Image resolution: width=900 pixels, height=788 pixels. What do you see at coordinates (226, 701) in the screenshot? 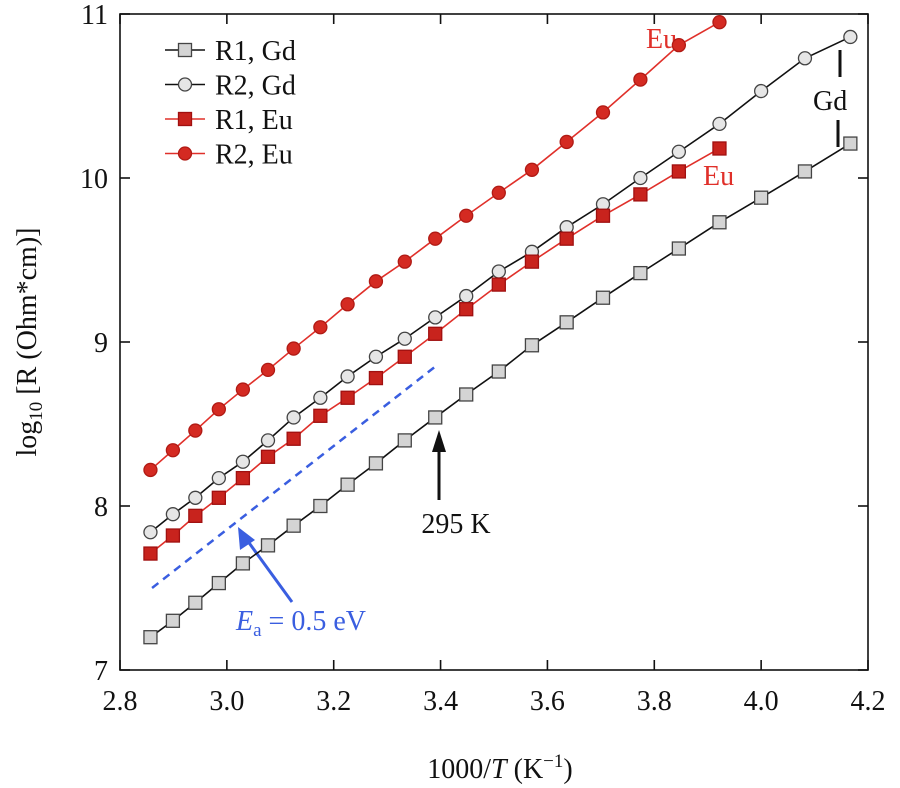
I see `x-tick-label: 3.0` at bounding box center [226, 701].